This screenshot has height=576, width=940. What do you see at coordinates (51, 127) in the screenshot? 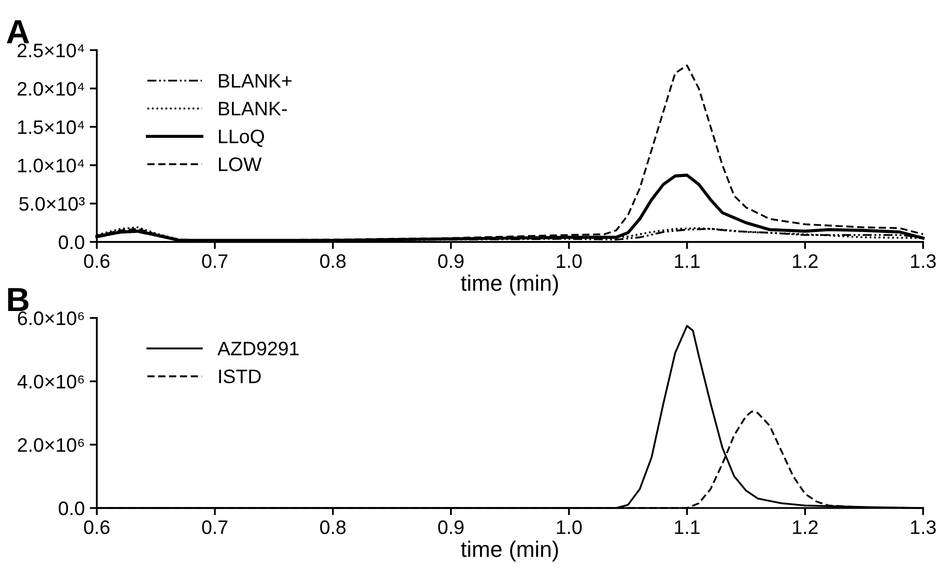
I see `y-tick-label: 1.5×10⁴` at bounding box center [51, 127].